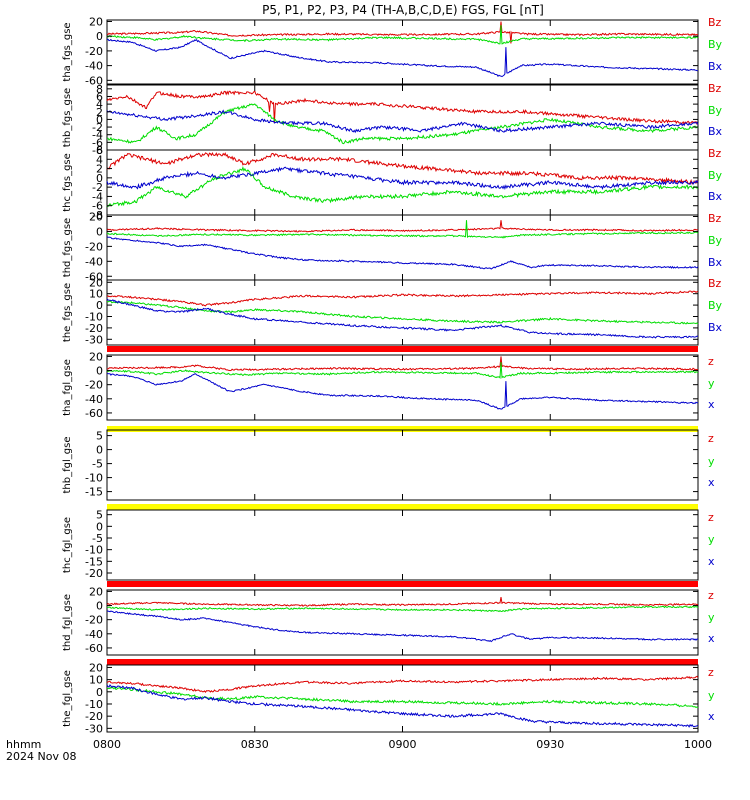  I want to click on panel-thc_fgl_gse: 50-5-10-15-20 thc_fgl_gse zyx, so click(388, 548).